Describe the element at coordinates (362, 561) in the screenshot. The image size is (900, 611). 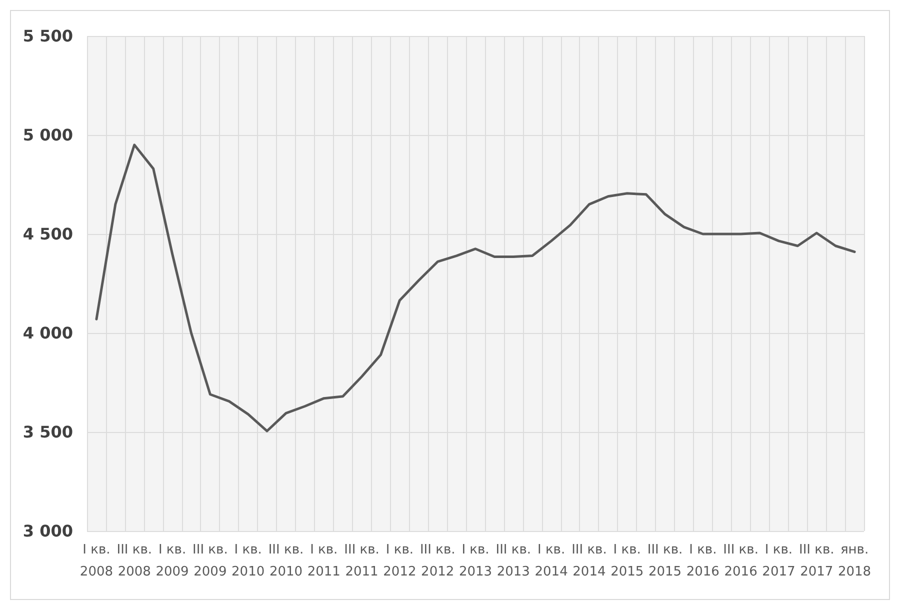
I see `x-tick-label: III кв. 2011` at that location.